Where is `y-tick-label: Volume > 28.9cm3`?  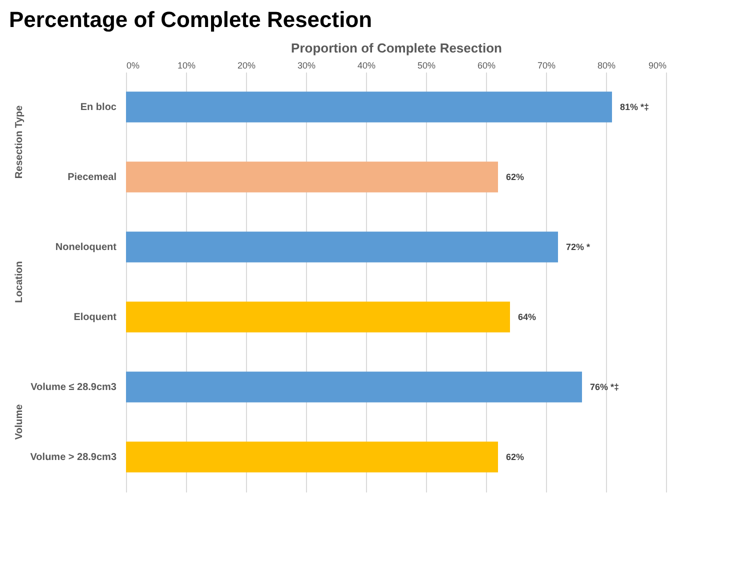 y-tick-label: Volume > 28.9cm3 is located at coordinates (73, 457).